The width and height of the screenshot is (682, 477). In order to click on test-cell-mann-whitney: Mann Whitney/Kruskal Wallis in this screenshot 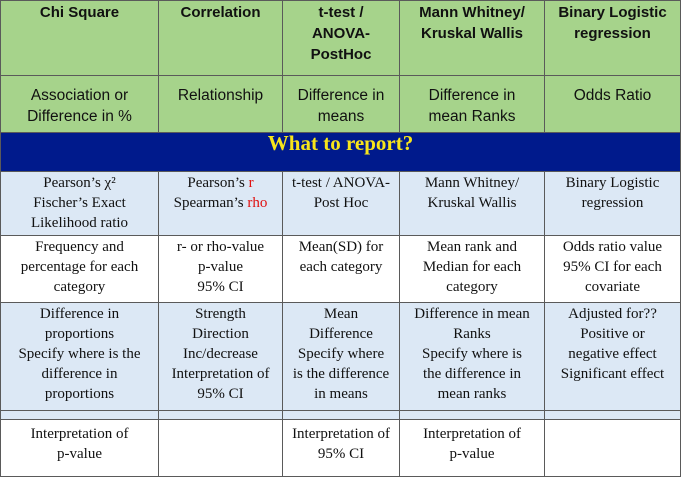, I will do `click(472, 203)`.